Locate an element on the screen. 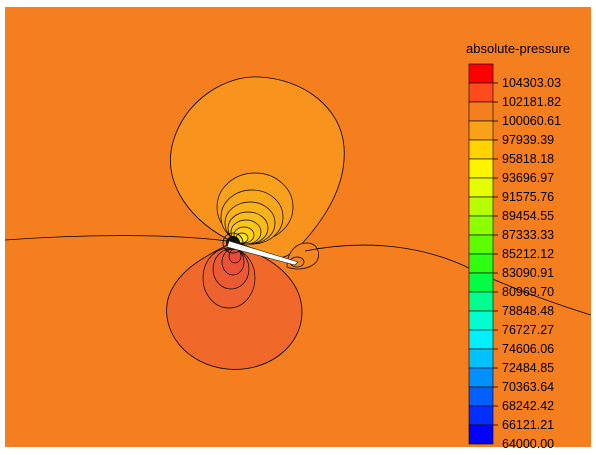 This screenshot has height=455, width=596. legend-label: 83090.91 is located at coordinates (528, 273).